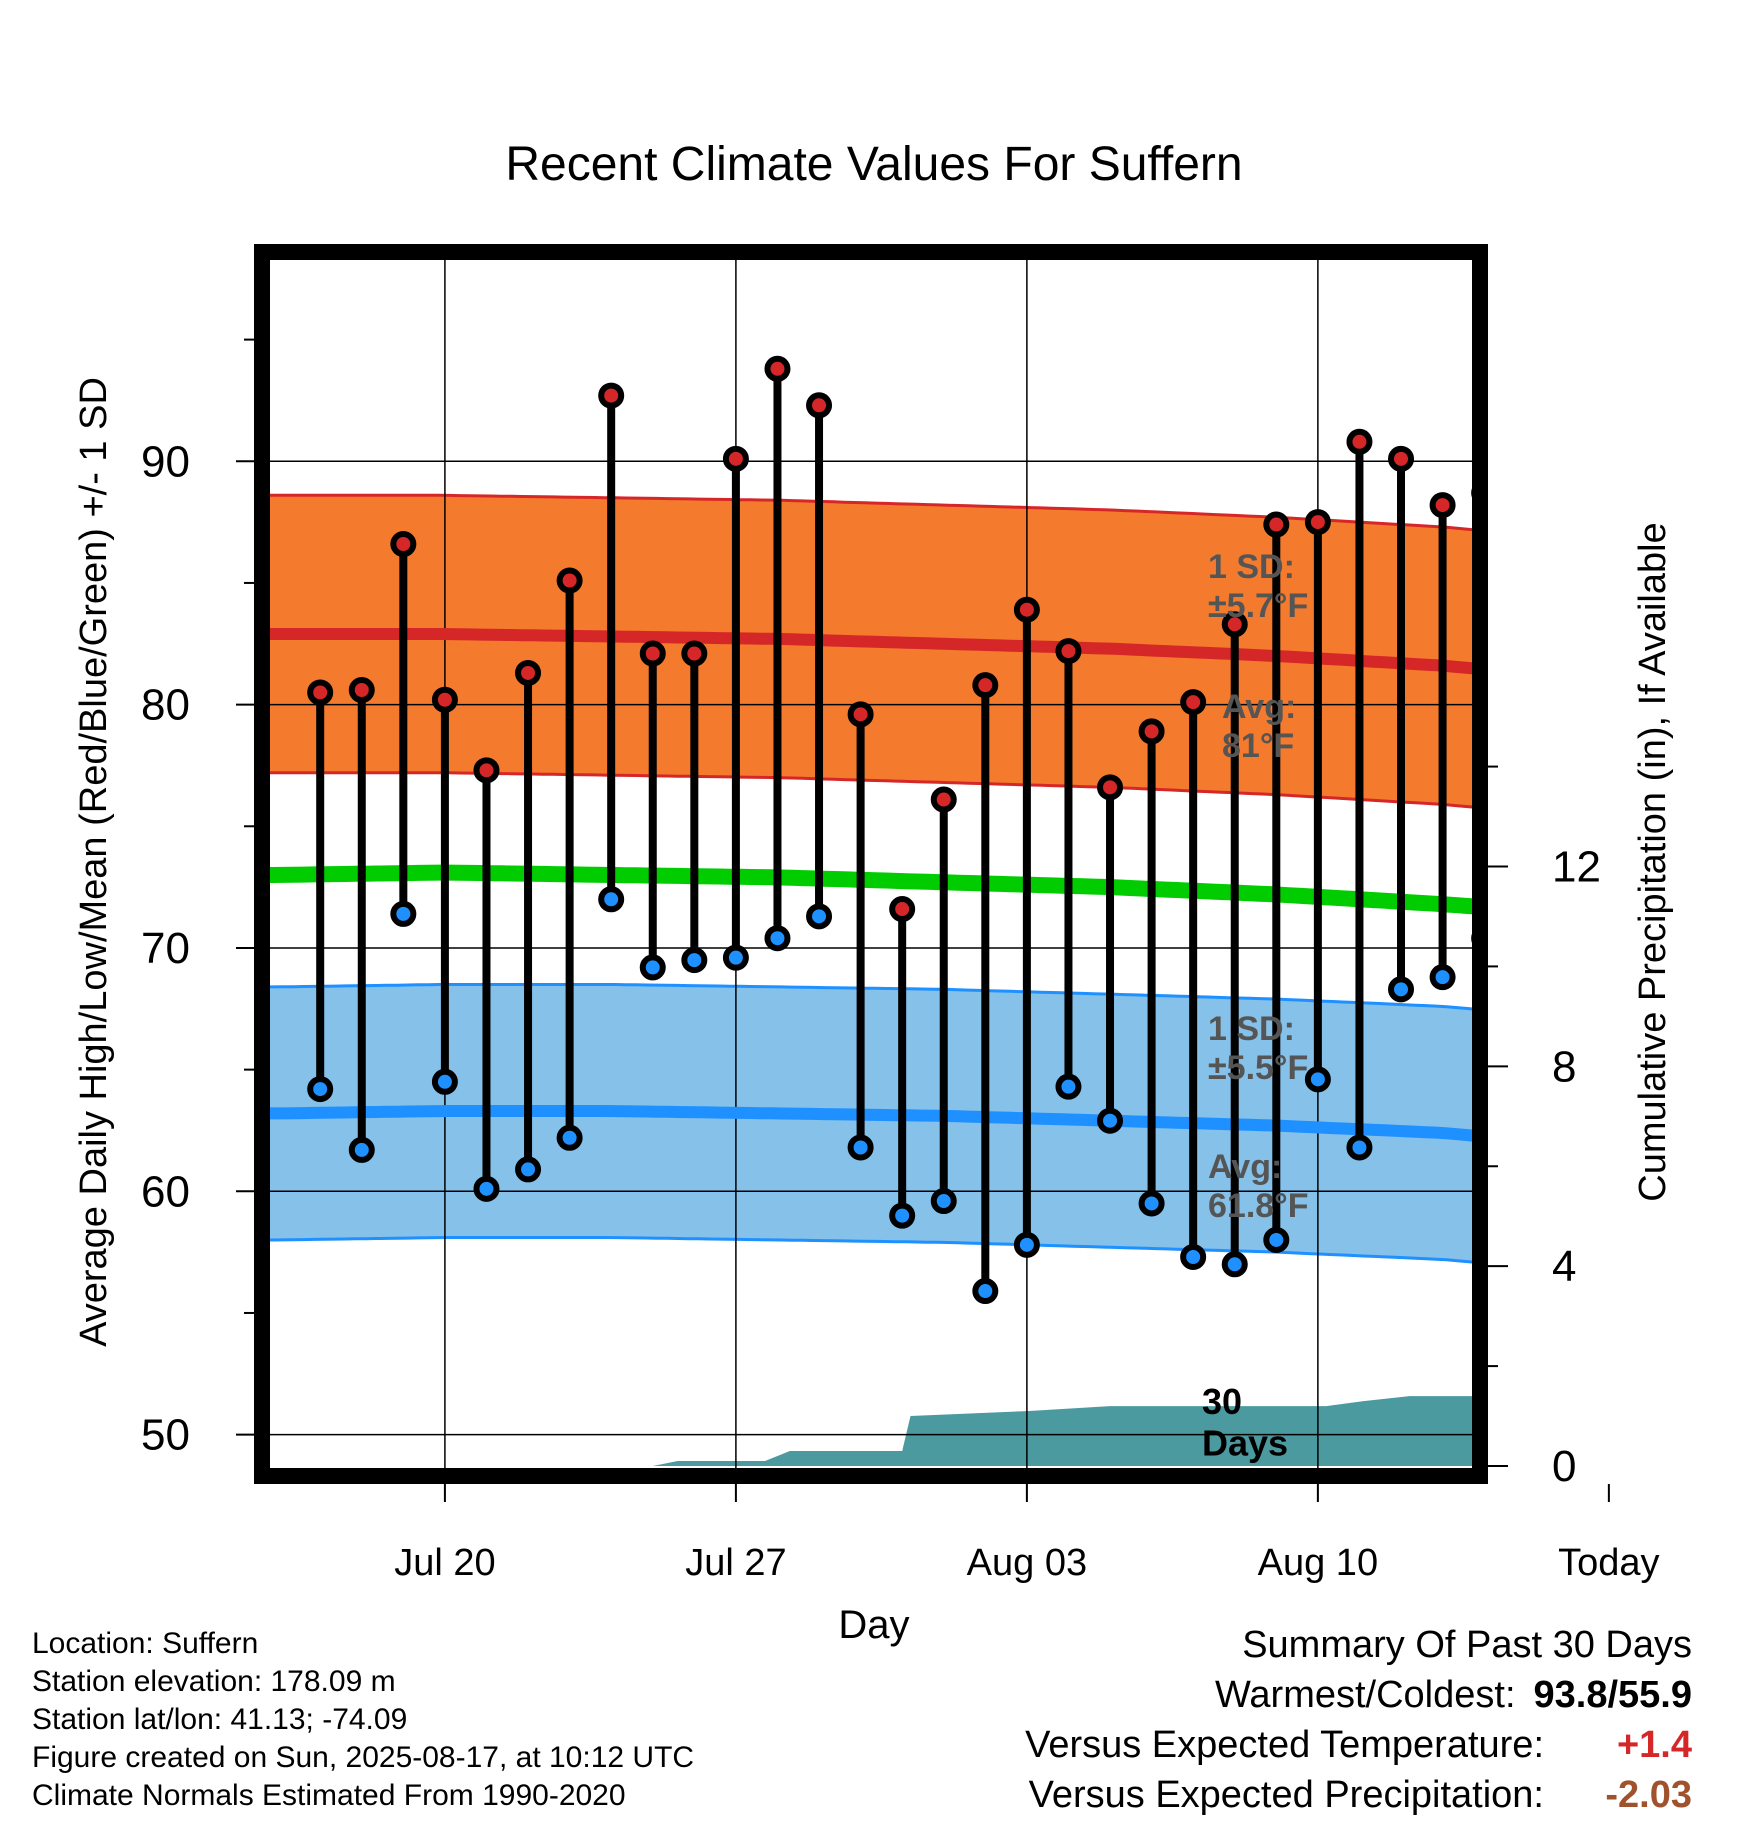  I want to click on high-avg-annotation-line: Avg:, so click(1259, 707).